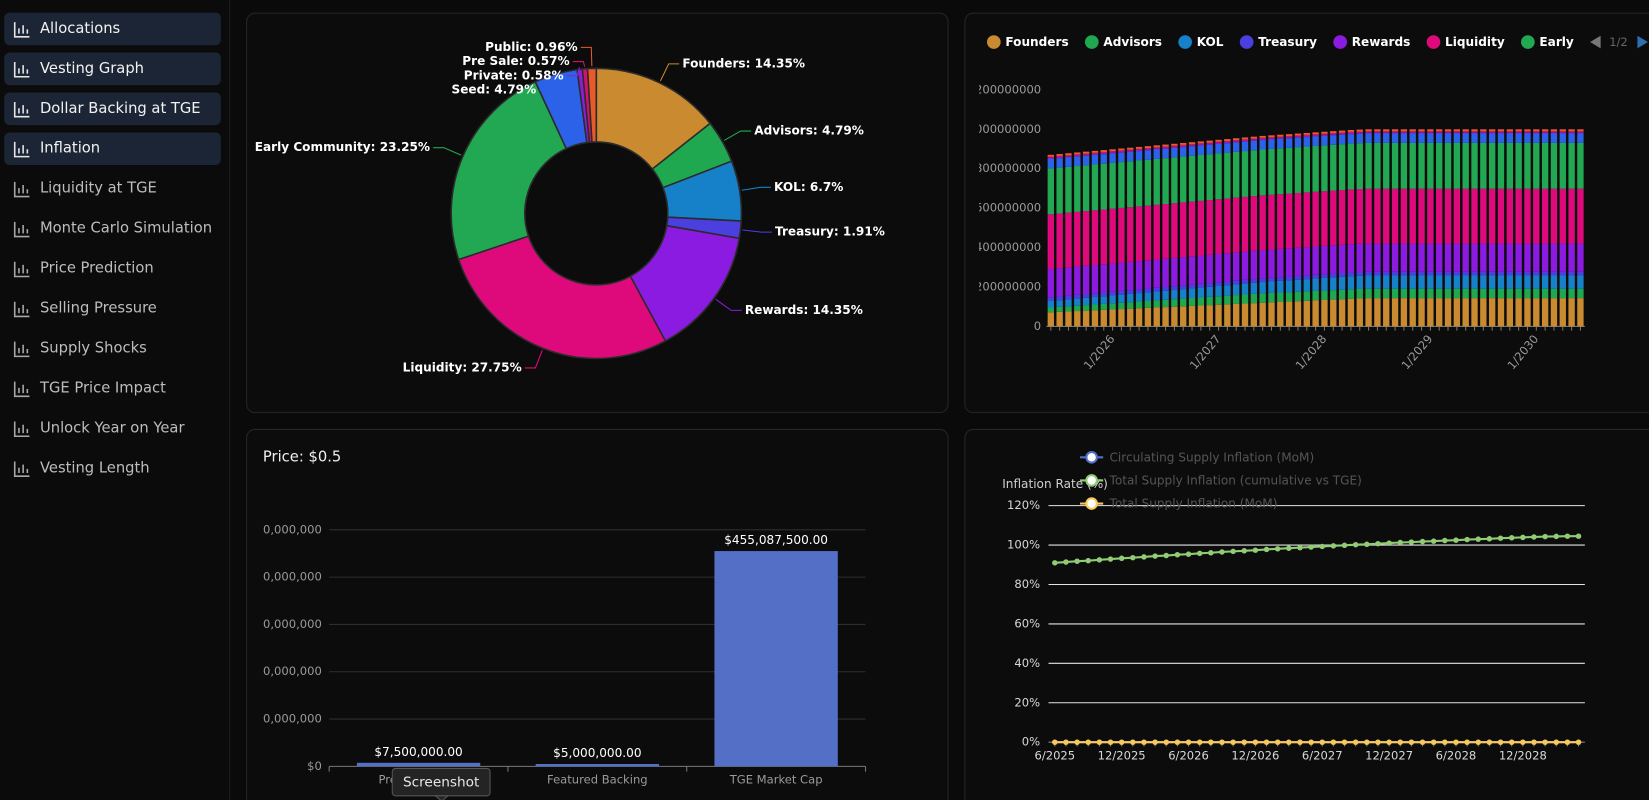  What do you see at coordinates (120, 108) in the screenshot?
I see `menu-label: Dollar Backing at TGE` at bounding box center [120, 108].